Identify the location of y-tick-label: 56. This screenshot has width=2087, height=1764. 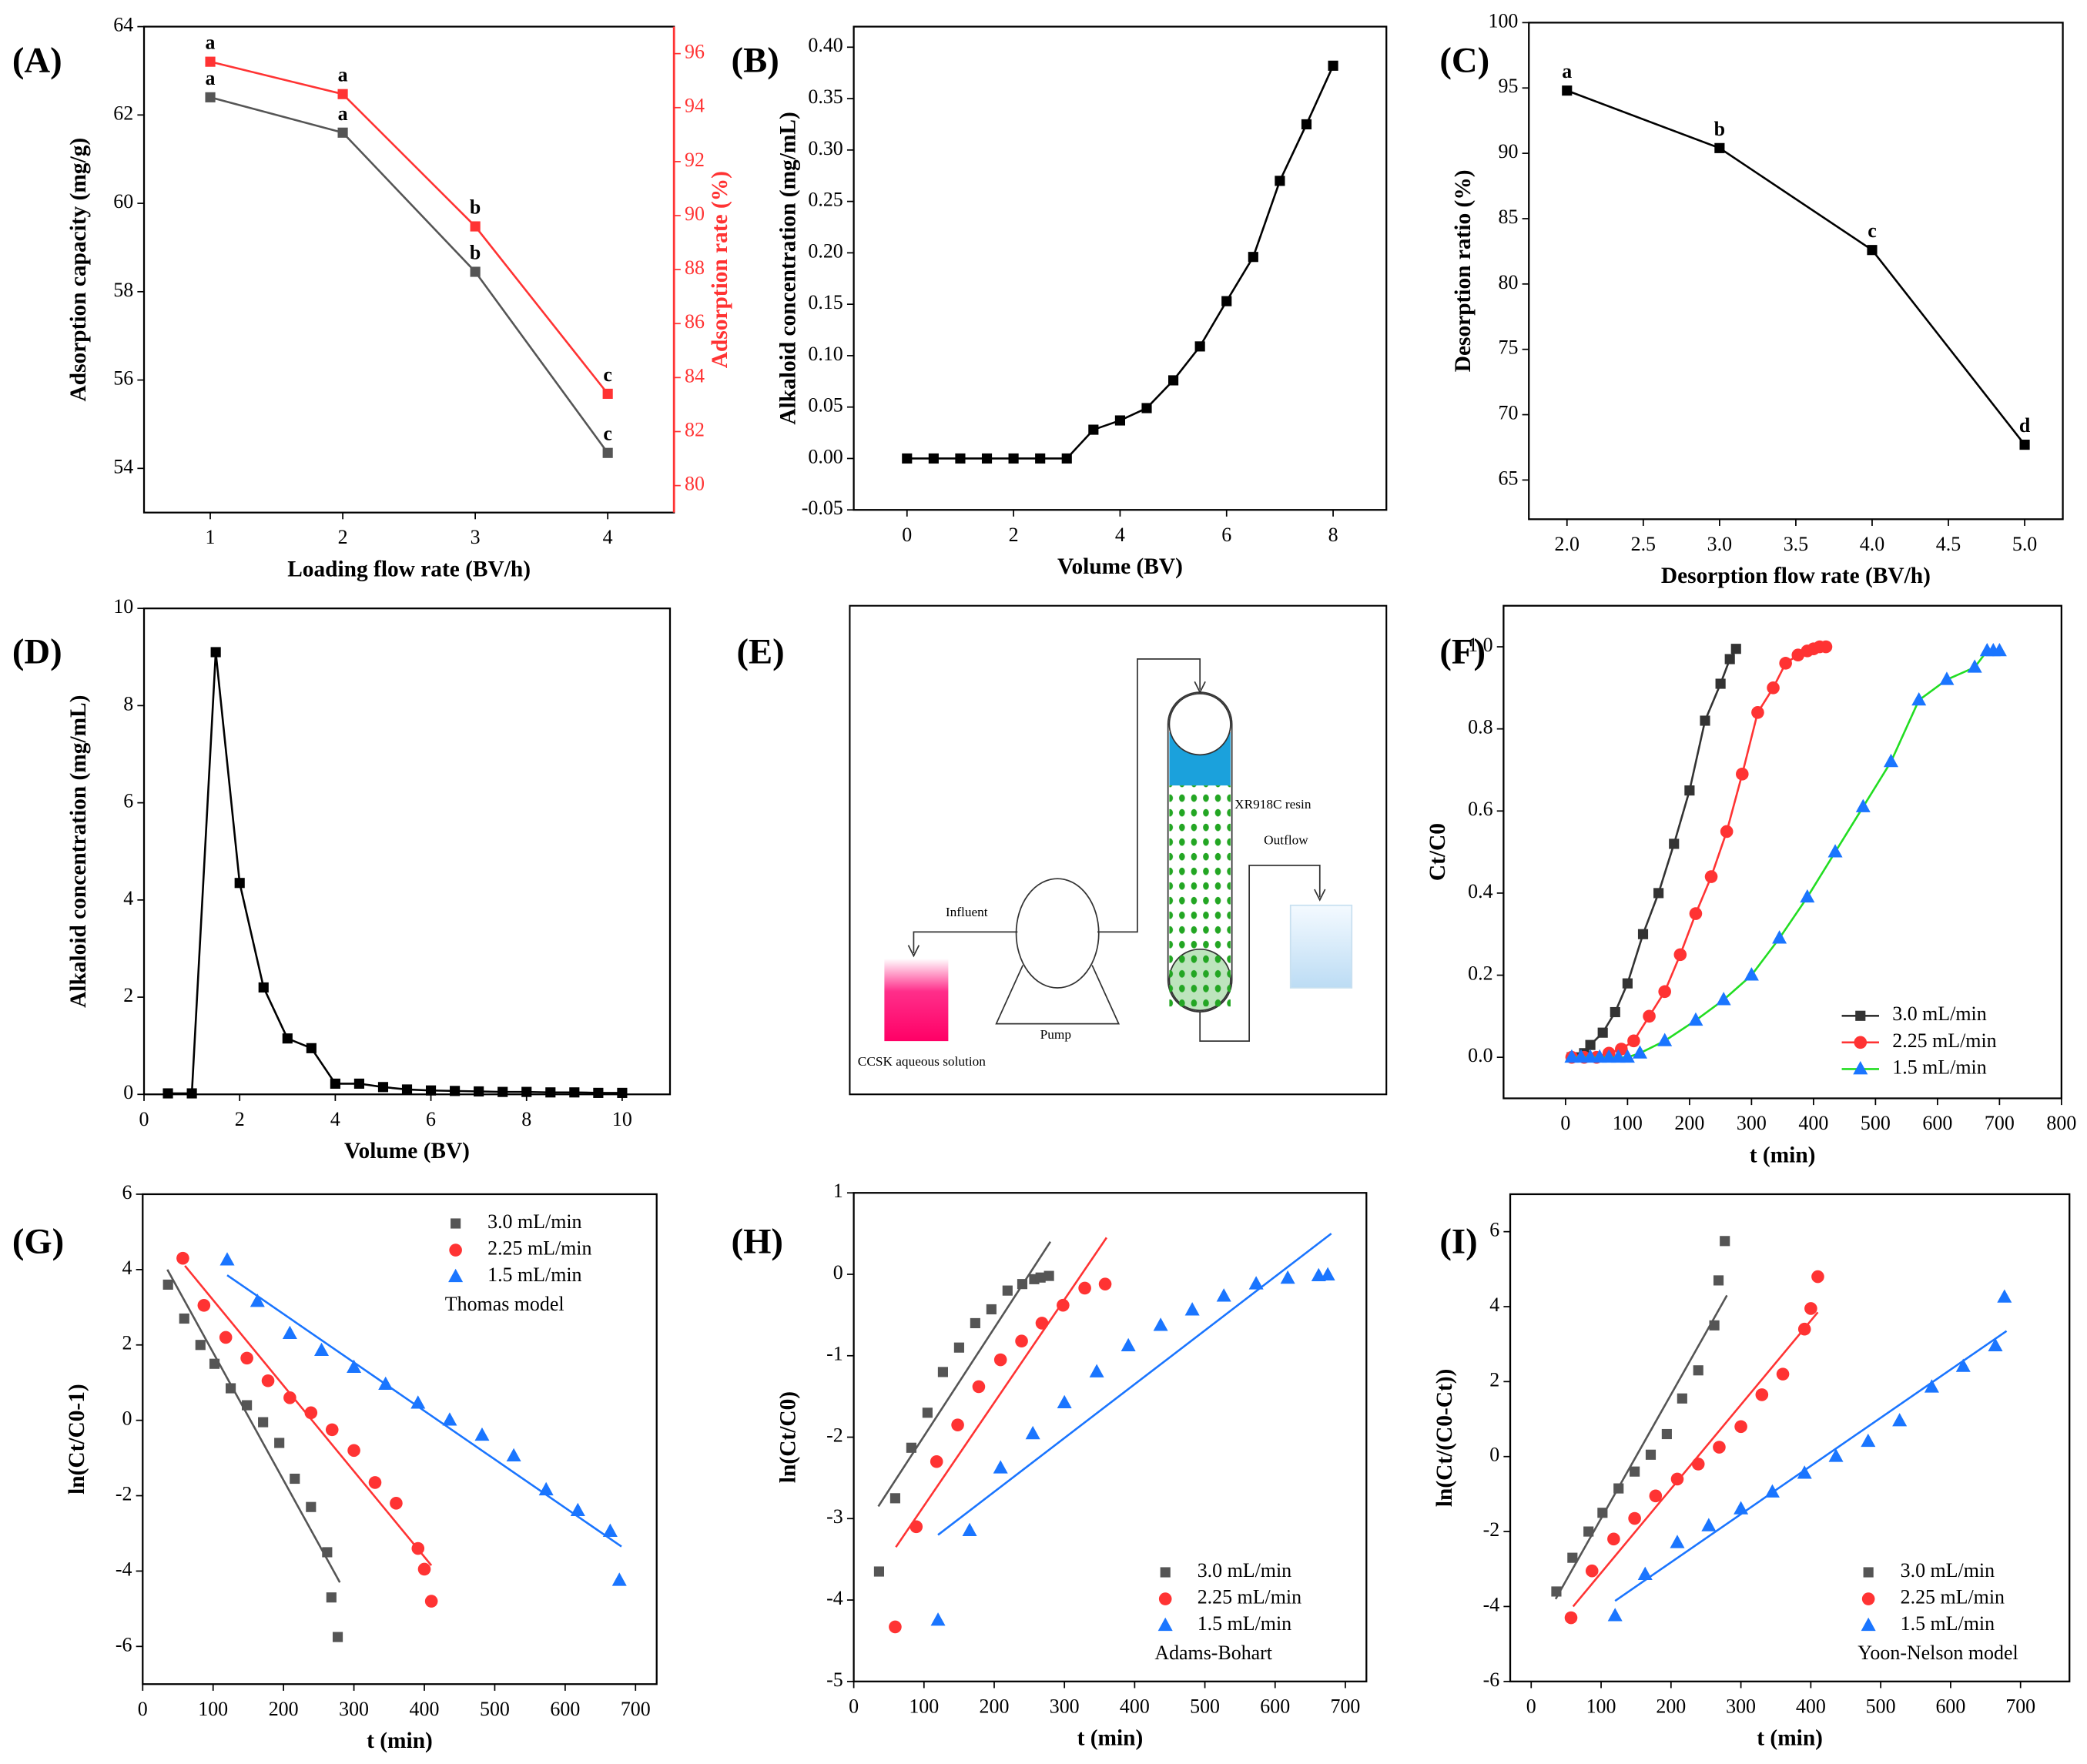
(123, 378).